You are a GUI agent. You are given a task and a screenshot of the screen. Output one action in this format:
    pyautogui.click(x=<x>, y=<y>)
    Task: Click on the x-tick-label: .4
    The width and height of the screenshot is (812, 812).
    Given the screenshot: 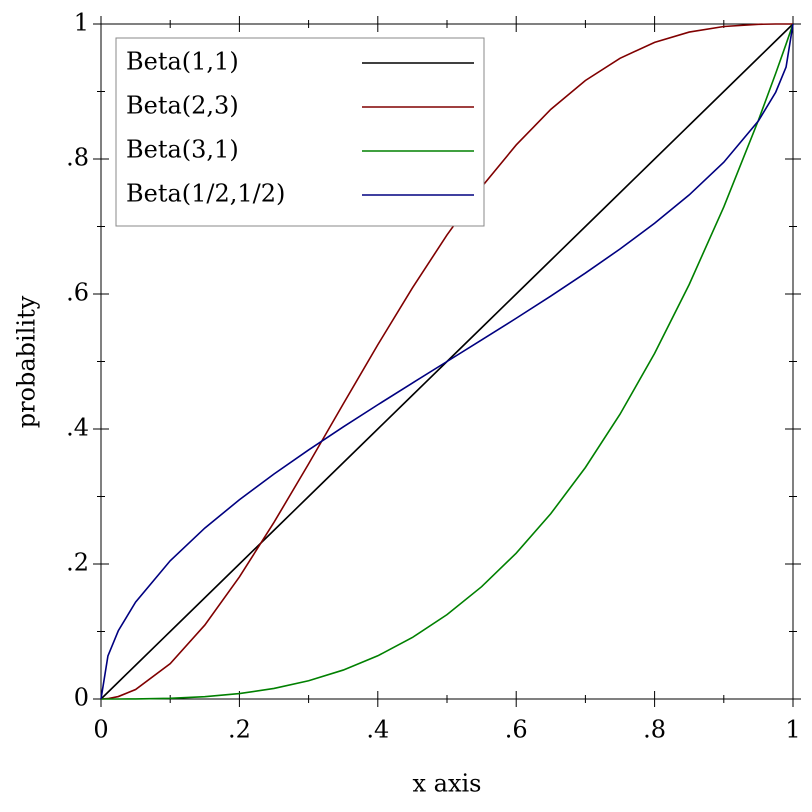 What is the action you would take?
    pyautogui.click(x=377, y=730)
    